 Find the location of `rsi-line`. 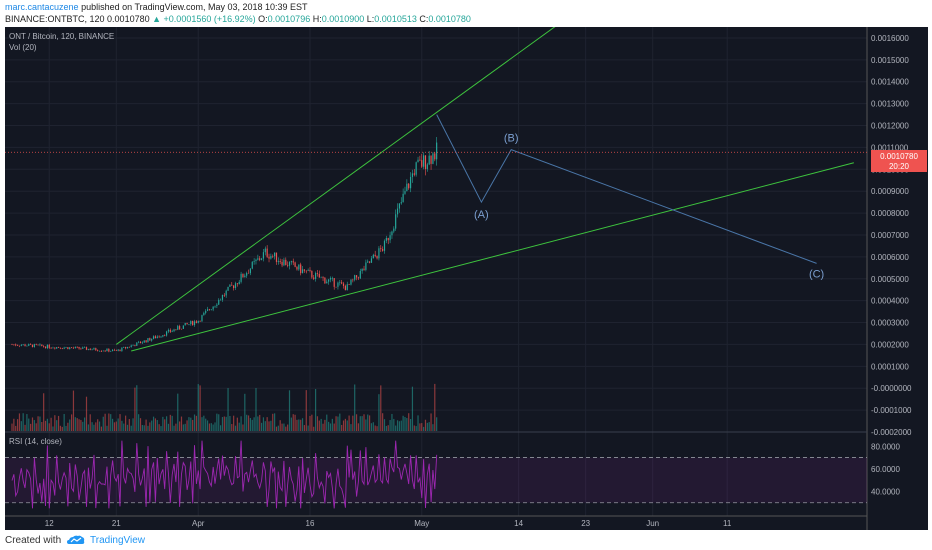

rsi-line is located at coordinates (224, 474).